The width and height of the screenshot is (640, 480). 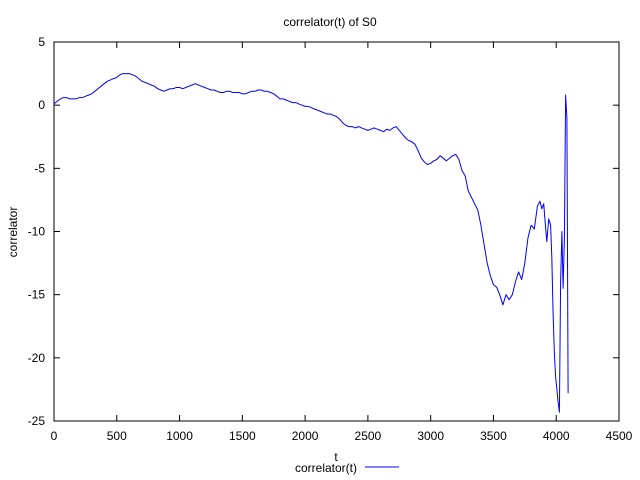 What do you see at coordinates (368, 436) in the screenshot?
I see `x-tick-label: 2500` at bounding box center [368, 436].